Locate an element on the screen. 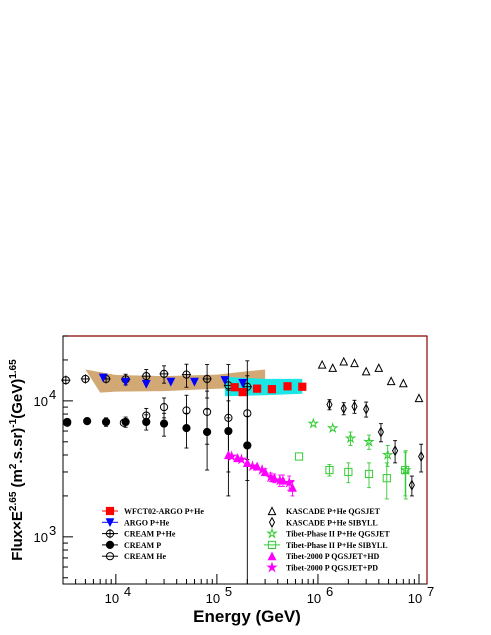 The image size is (491, 635). legend-label: CREAM P+He is located at coordinates (150, 534).